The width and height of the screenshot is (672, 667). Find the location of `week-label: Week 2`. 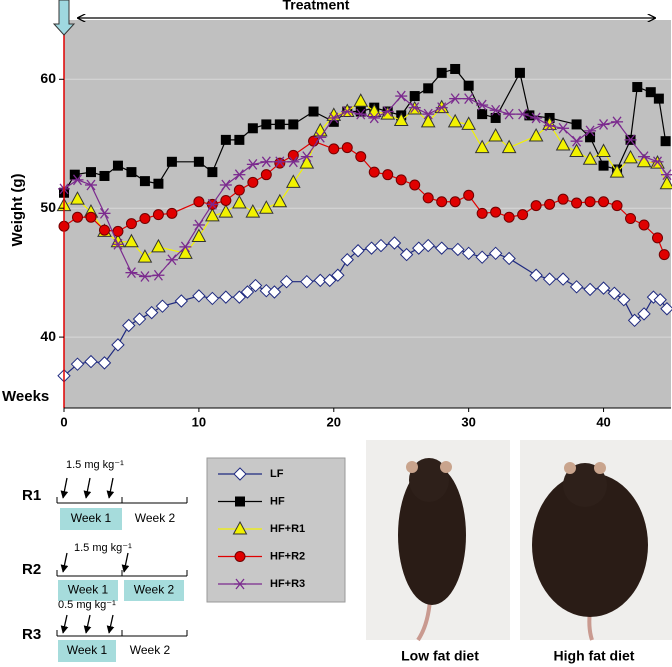

week-label: Week 2 is located at coordinates (150, 650).